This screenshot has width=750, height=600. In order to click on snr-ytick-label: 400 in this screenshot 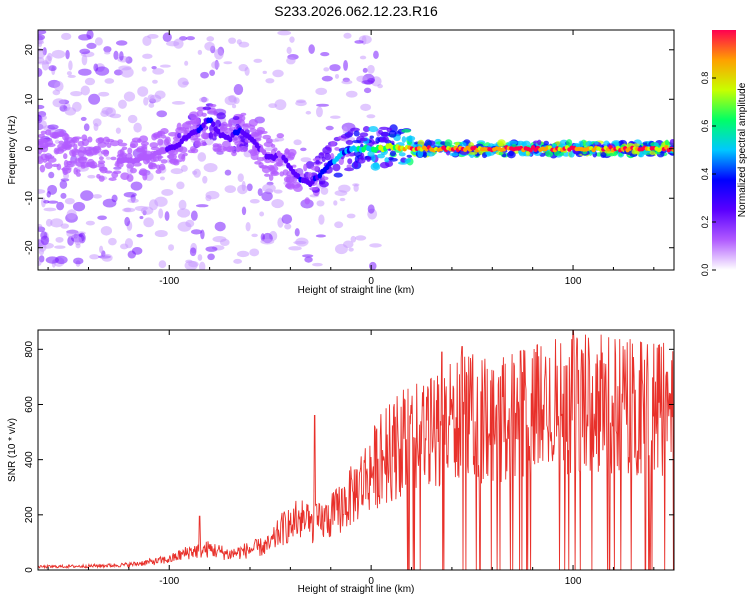, I will do `click(29, 459)`.